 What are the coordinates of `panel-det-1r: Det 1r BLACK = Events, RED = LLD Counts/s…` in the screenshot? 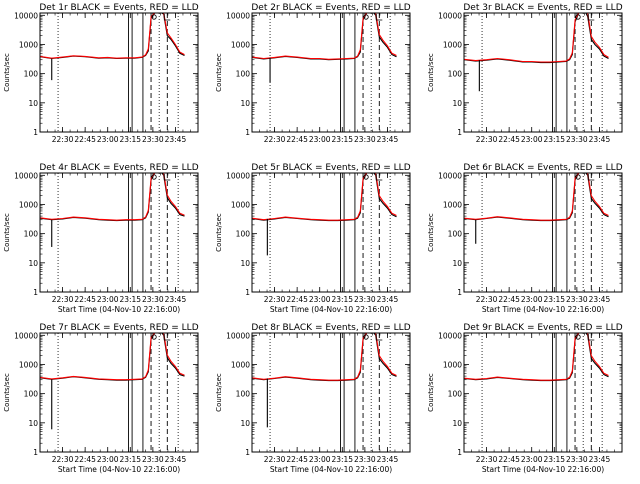 It's located at (101, 73).